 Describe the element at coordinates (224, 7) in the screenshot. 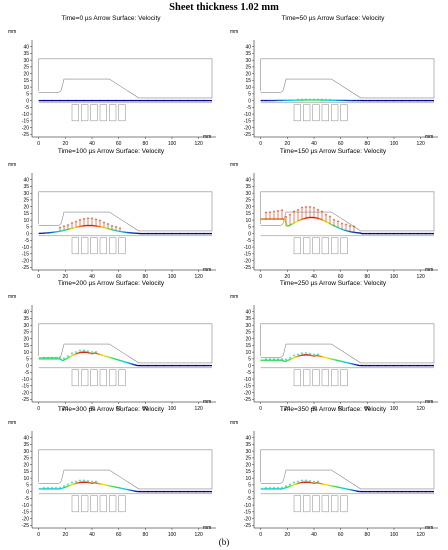

I see `figure-title: Sheet thickness 1.02 mm` at that location.